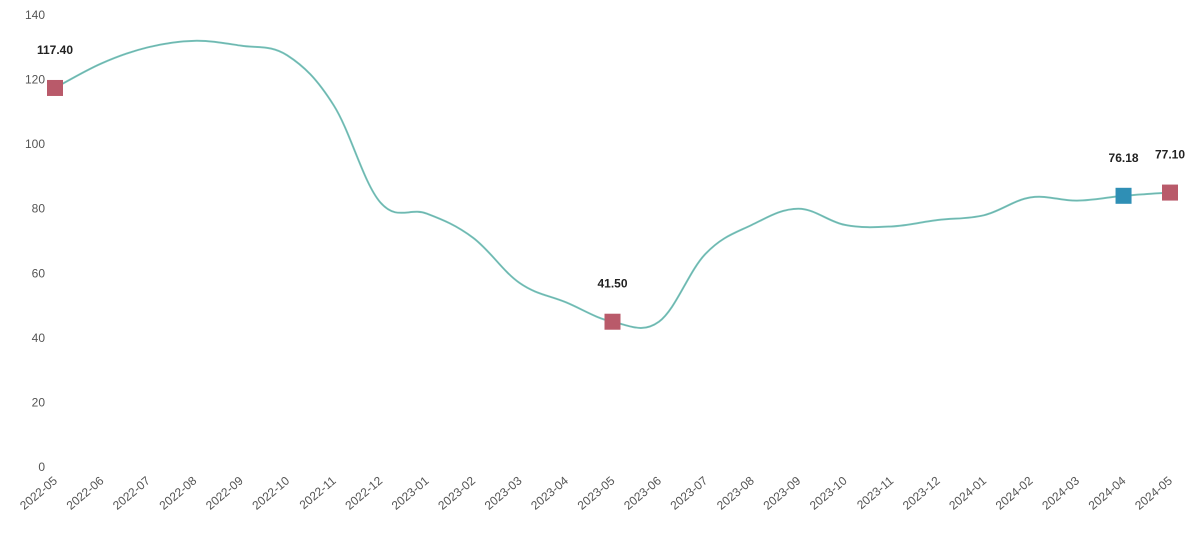 Image resolution: width=1193 pixels, height=545 pixels. I want to click on x-tick-label: 2023-08, so click(735, 492).